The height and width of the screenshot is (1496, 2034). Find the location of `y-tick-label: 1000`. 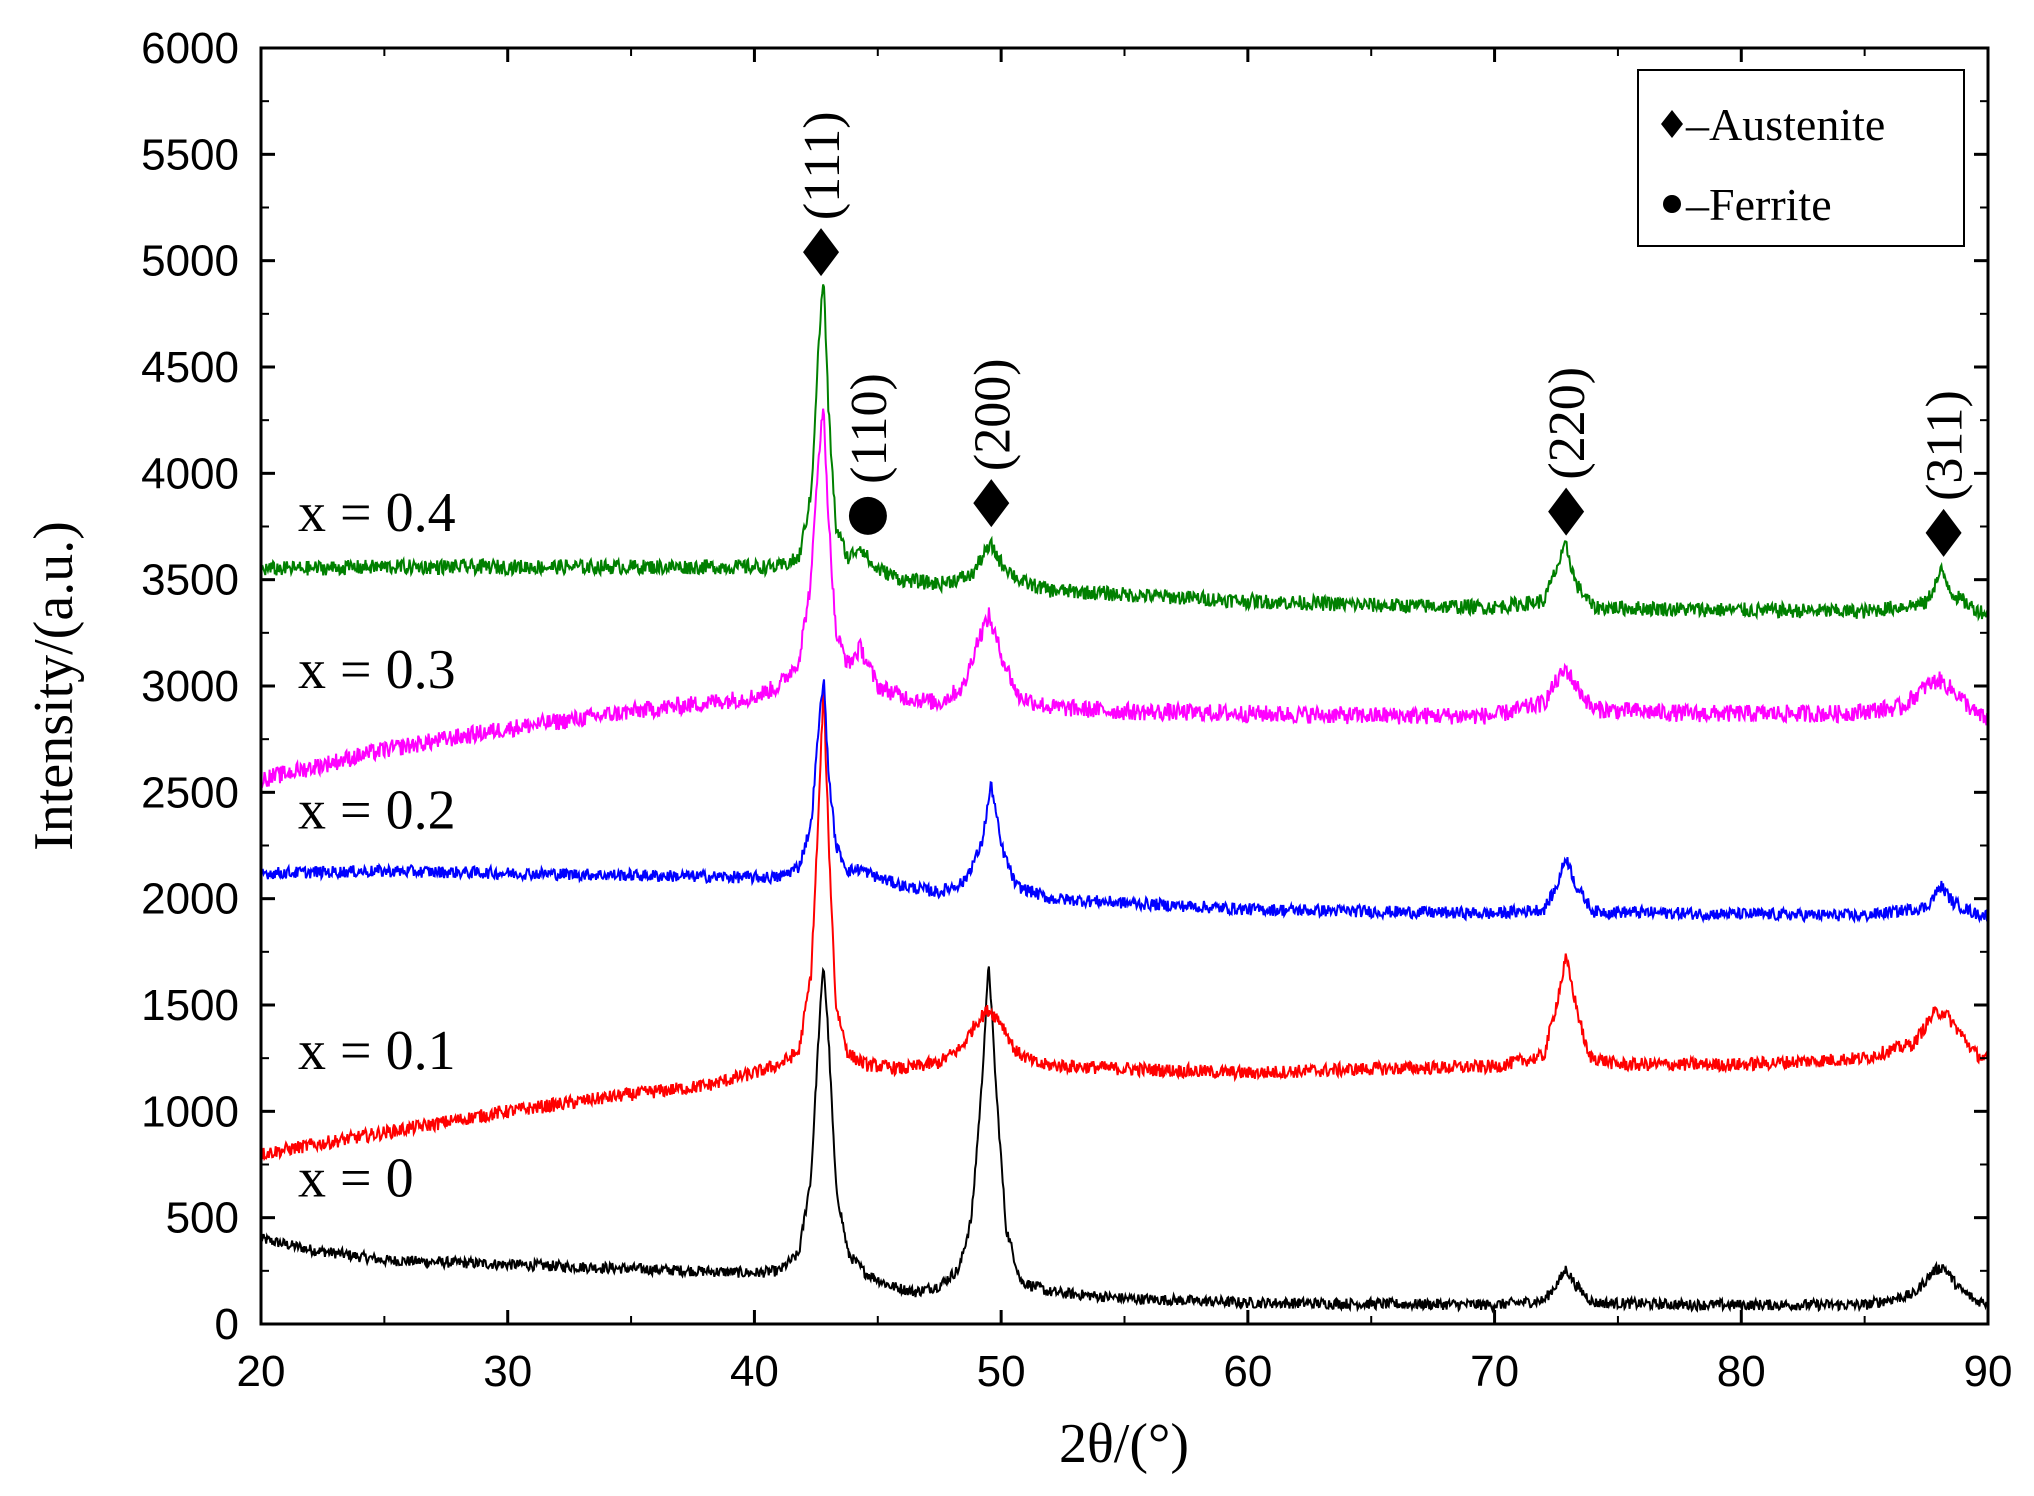

y-tick-label: 1000 is located at coordinates (190, 1111).